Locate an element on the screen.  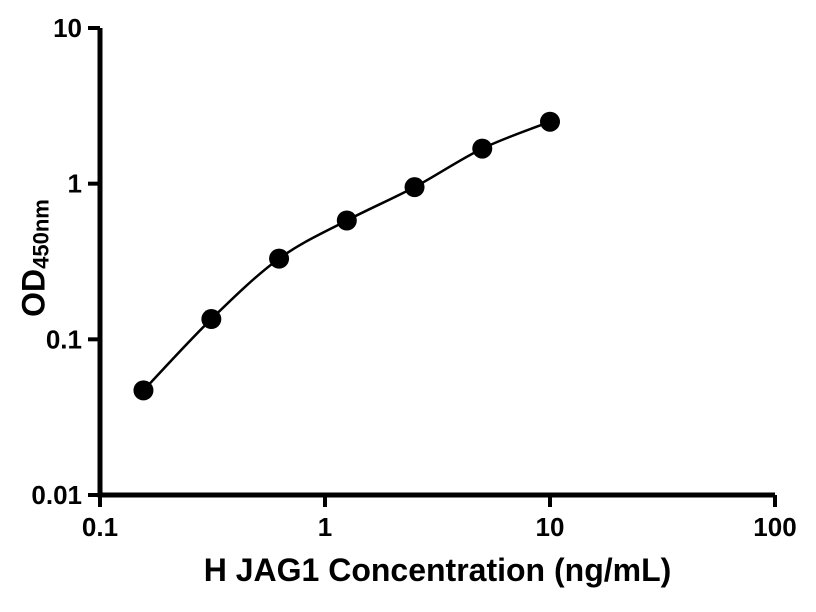
y-tick-label: 0.01 is located at coordinates (56, 495).